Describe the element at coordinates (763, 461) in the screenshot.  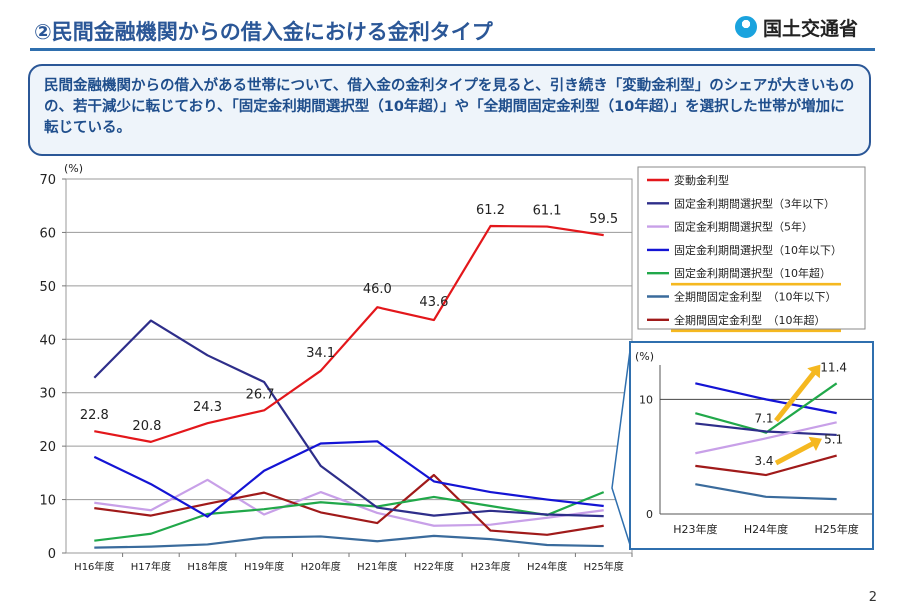
I see `inset-data-label: 3.4` at that location.